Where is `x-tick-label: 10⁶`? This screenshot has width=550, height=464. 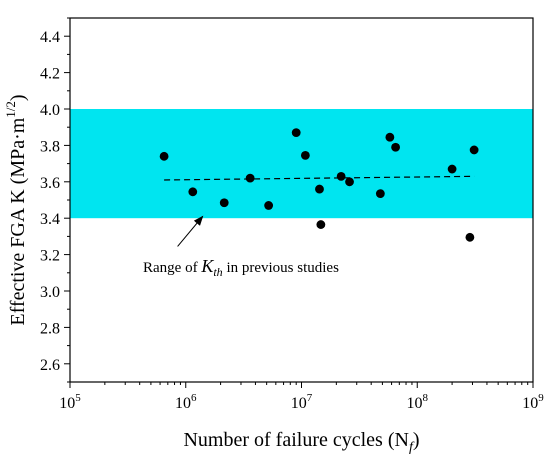
x-tick-label: 10⁶ is located at coordinates (186, 402).